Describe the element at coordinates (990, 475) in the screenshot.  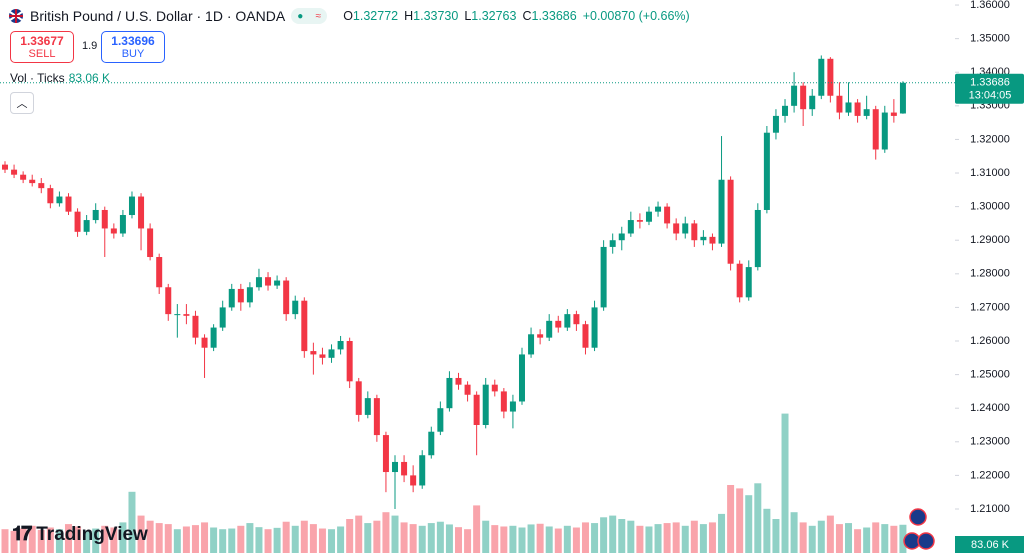
I see `y-tick-label: 1.22000` at that location.